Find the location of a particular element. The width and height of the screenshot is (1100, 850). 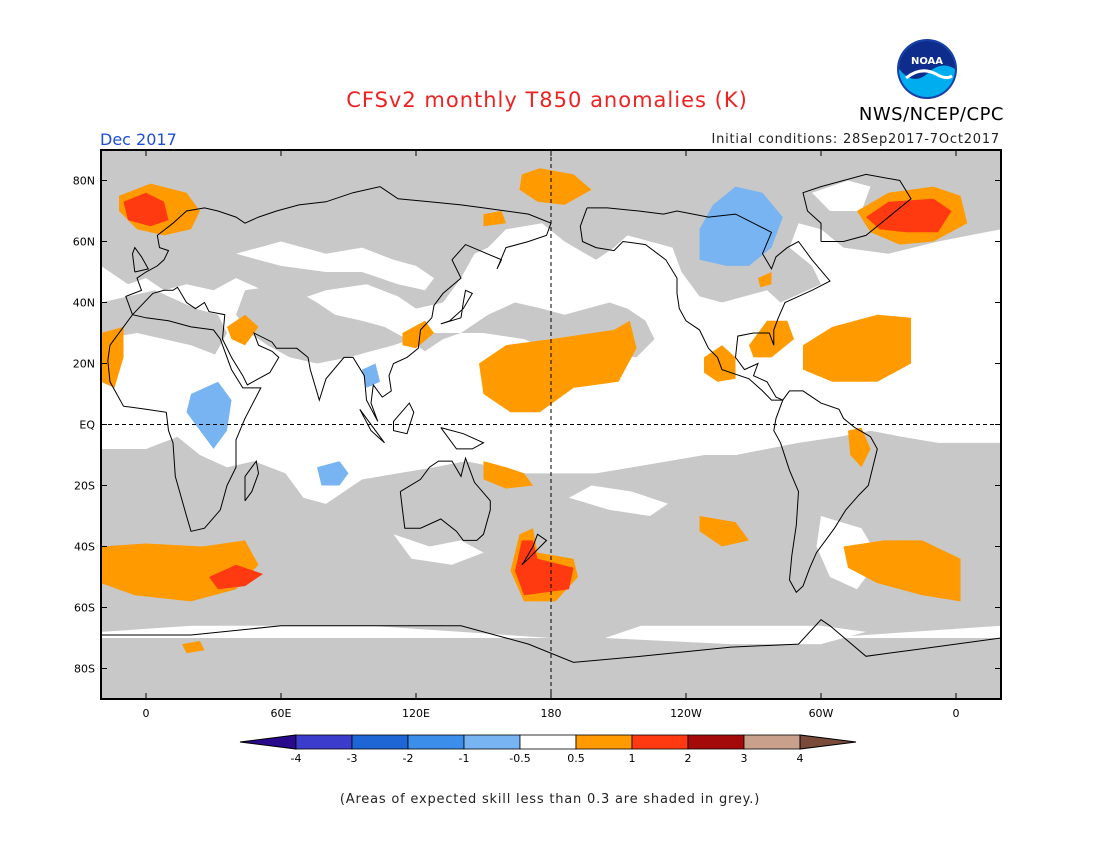

lon-tick-label: 120E is located at coordinates (416, 713).